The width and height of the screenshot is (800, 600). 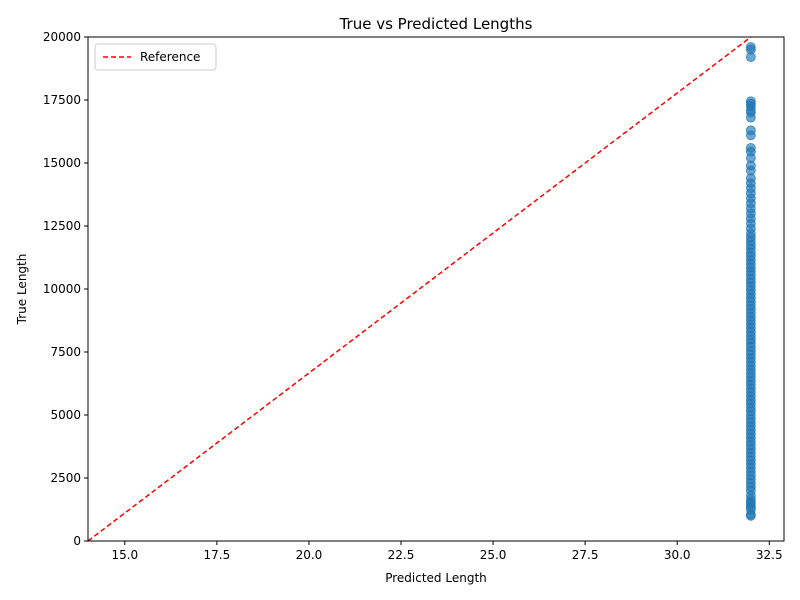 I want to click on y-tick-label: 0, so click(x=77, y=541).